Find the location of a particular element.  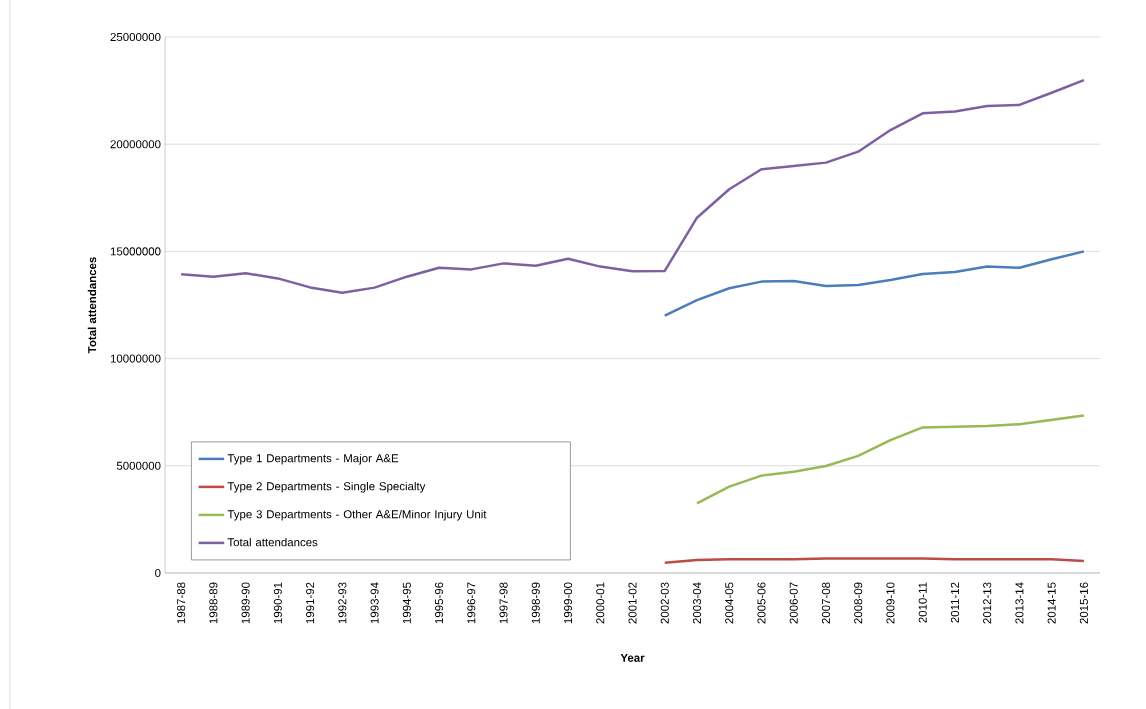

x-tick-label: 2009-10 is located at coordinates (890, 603).